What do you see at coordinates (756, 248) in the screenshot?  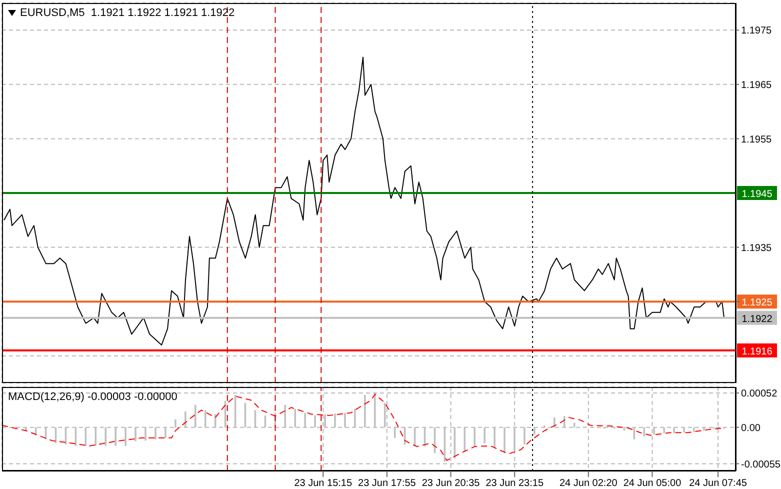 I see `y-tick-label: 1.1935` at bounding box center [756, 248].